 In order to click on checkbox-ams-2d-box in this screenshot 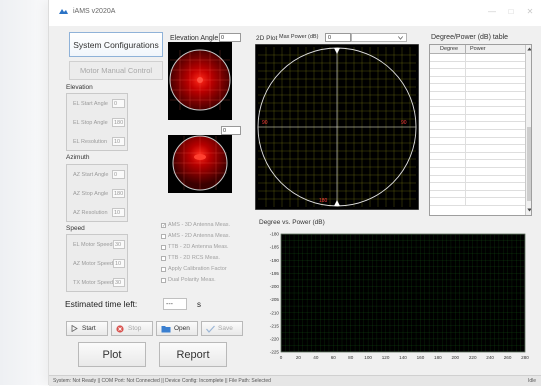, I will do `click(163, 236)`.